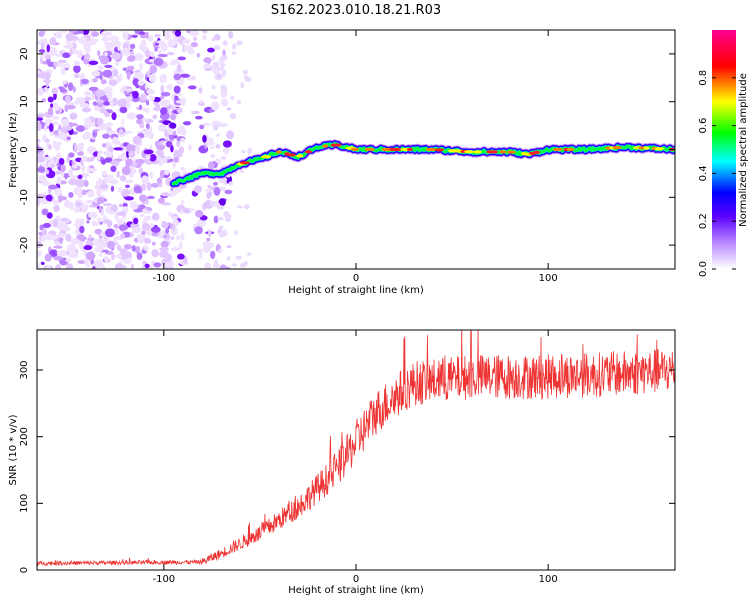 The image size is (750, 600). Describe the element at coordinates (24, 436) in the screenshot. I see `snr-ytick-label: 200` at that location.